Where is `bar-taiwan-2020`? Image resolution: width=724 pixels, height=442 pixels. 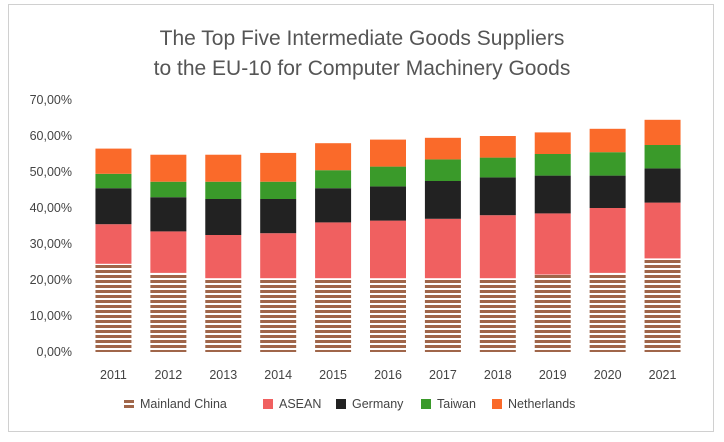 bar-taiwan-2020 is located at coordinates (607, 164).